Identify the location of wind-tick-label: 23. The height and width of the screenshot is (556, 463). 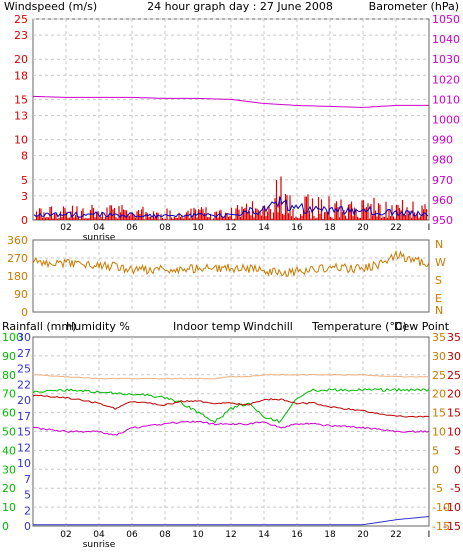
(21, 35).